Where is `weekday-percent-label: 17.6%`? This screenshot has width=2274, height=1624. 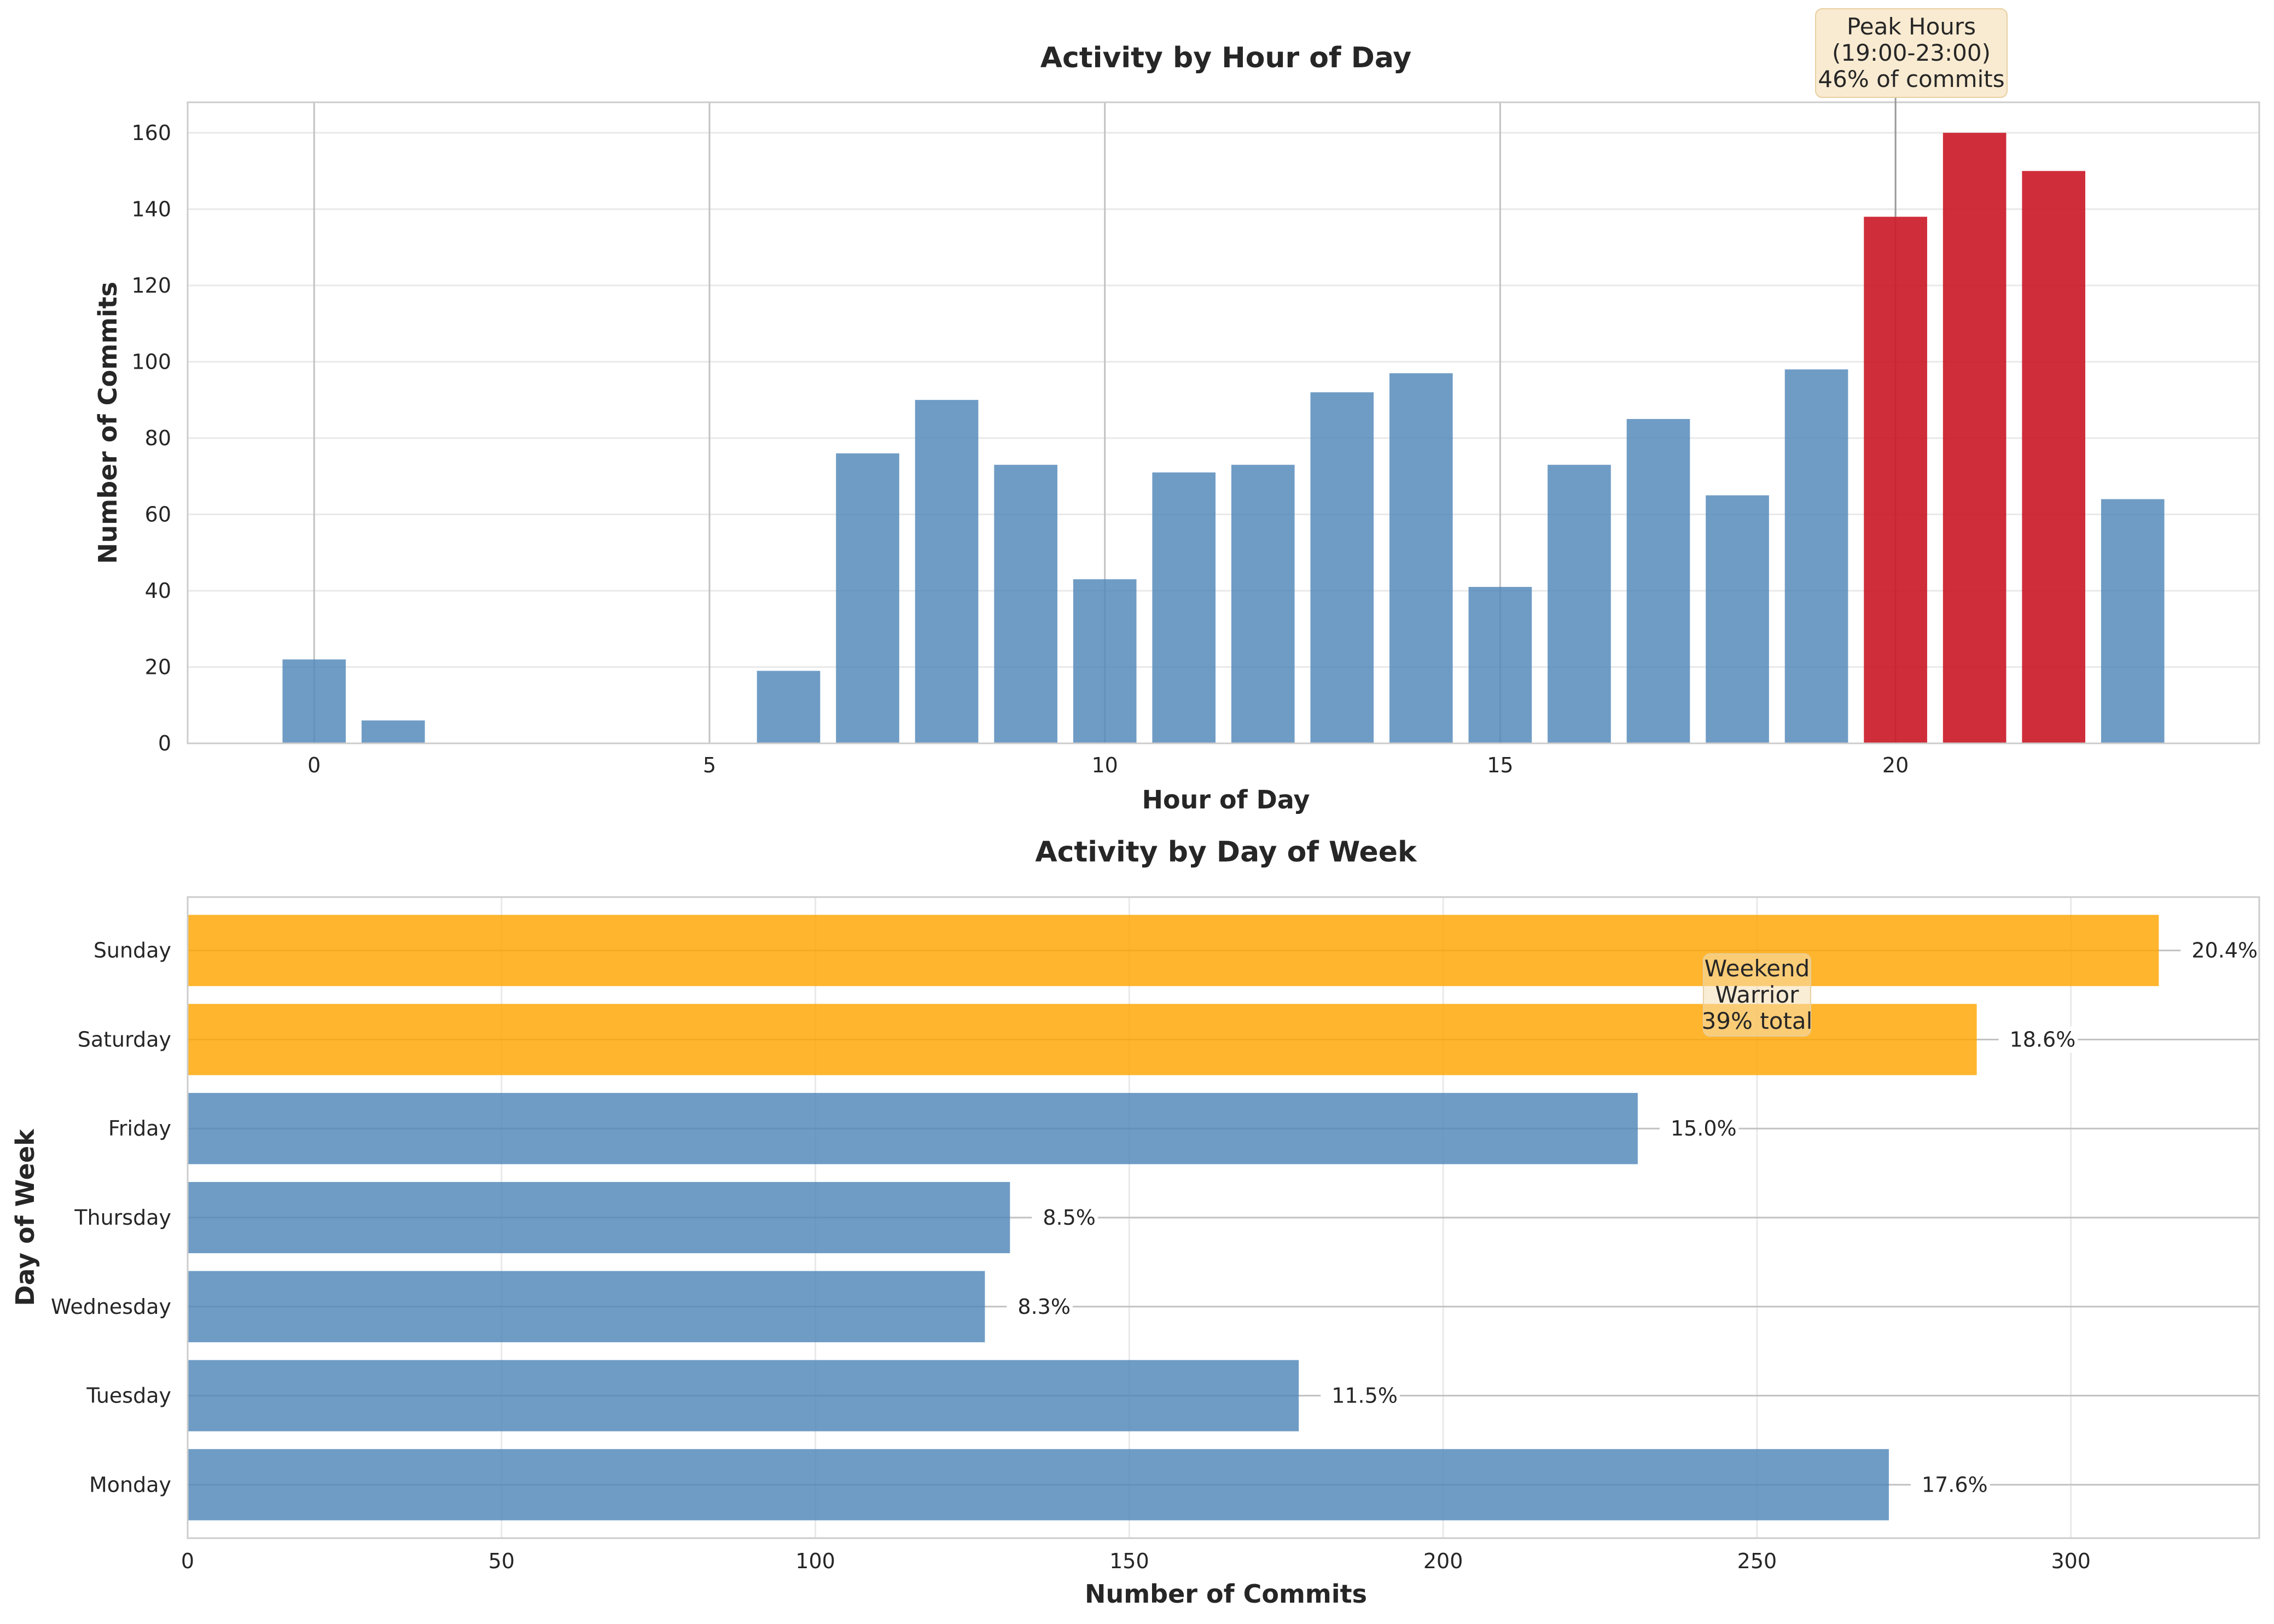
weekday-percent-label: 17.6% is located at coordinates (1955, 1484).